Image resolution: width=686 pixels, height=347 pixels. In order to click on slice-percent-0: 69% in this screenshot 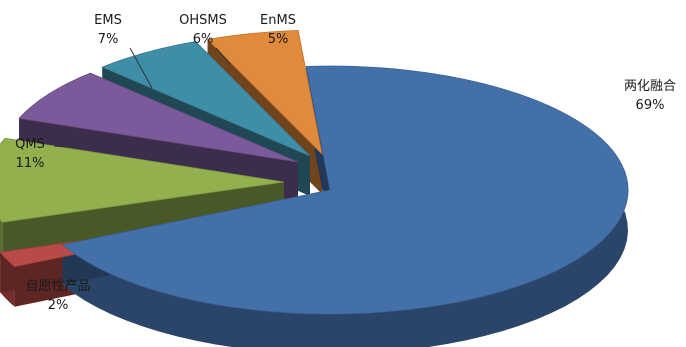, I will do `click(650, 105)`.